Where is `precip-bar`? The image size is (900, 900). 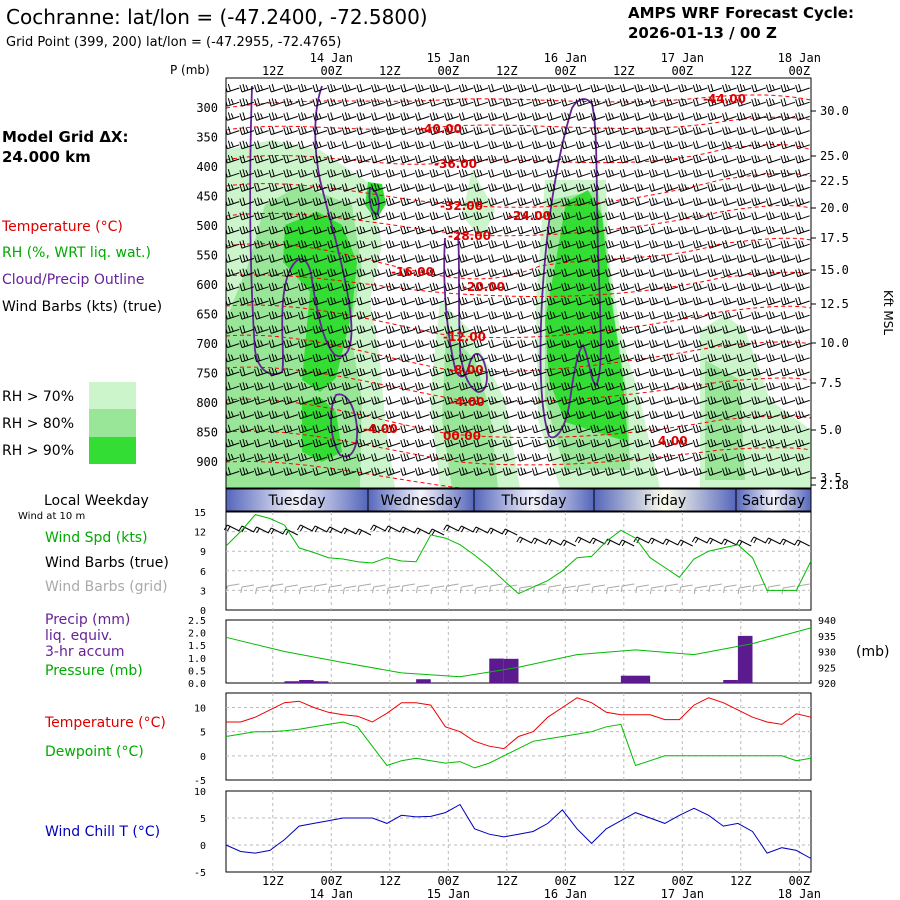
precip-bar is located at coordinates (730, 681).